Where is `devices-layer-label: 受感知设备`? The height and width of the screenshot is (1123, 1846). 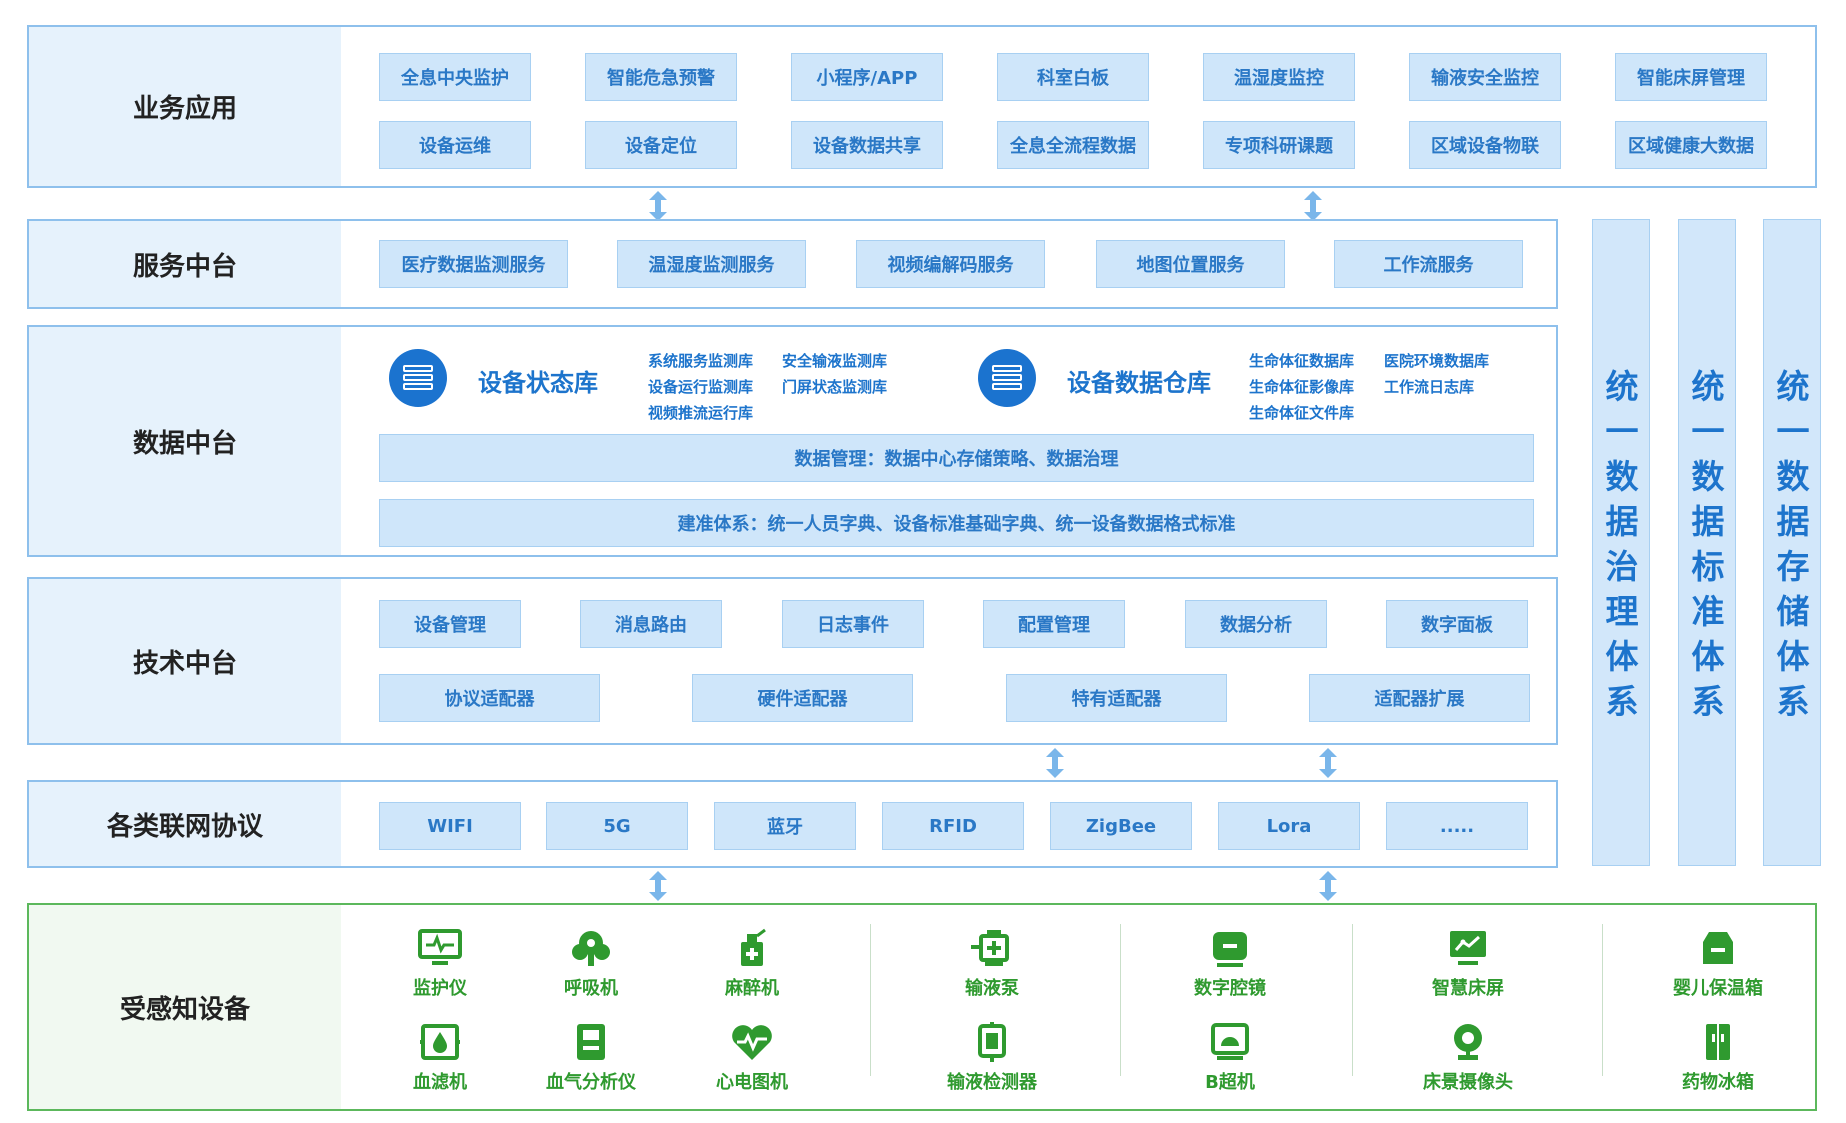 devices-layer-label: 受感知设备 is located at coordinates (185, 1007).